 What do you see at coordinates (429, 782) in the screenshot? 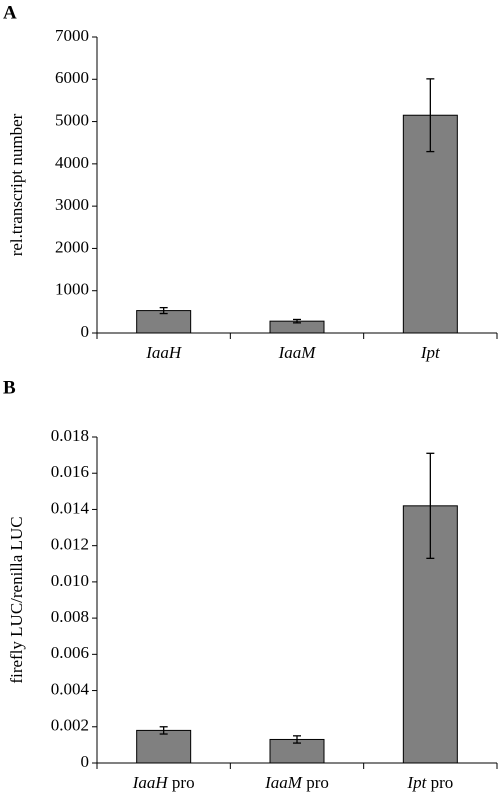
I see `x-tick-label: Ipt pro` at bounding box center [429, 782].